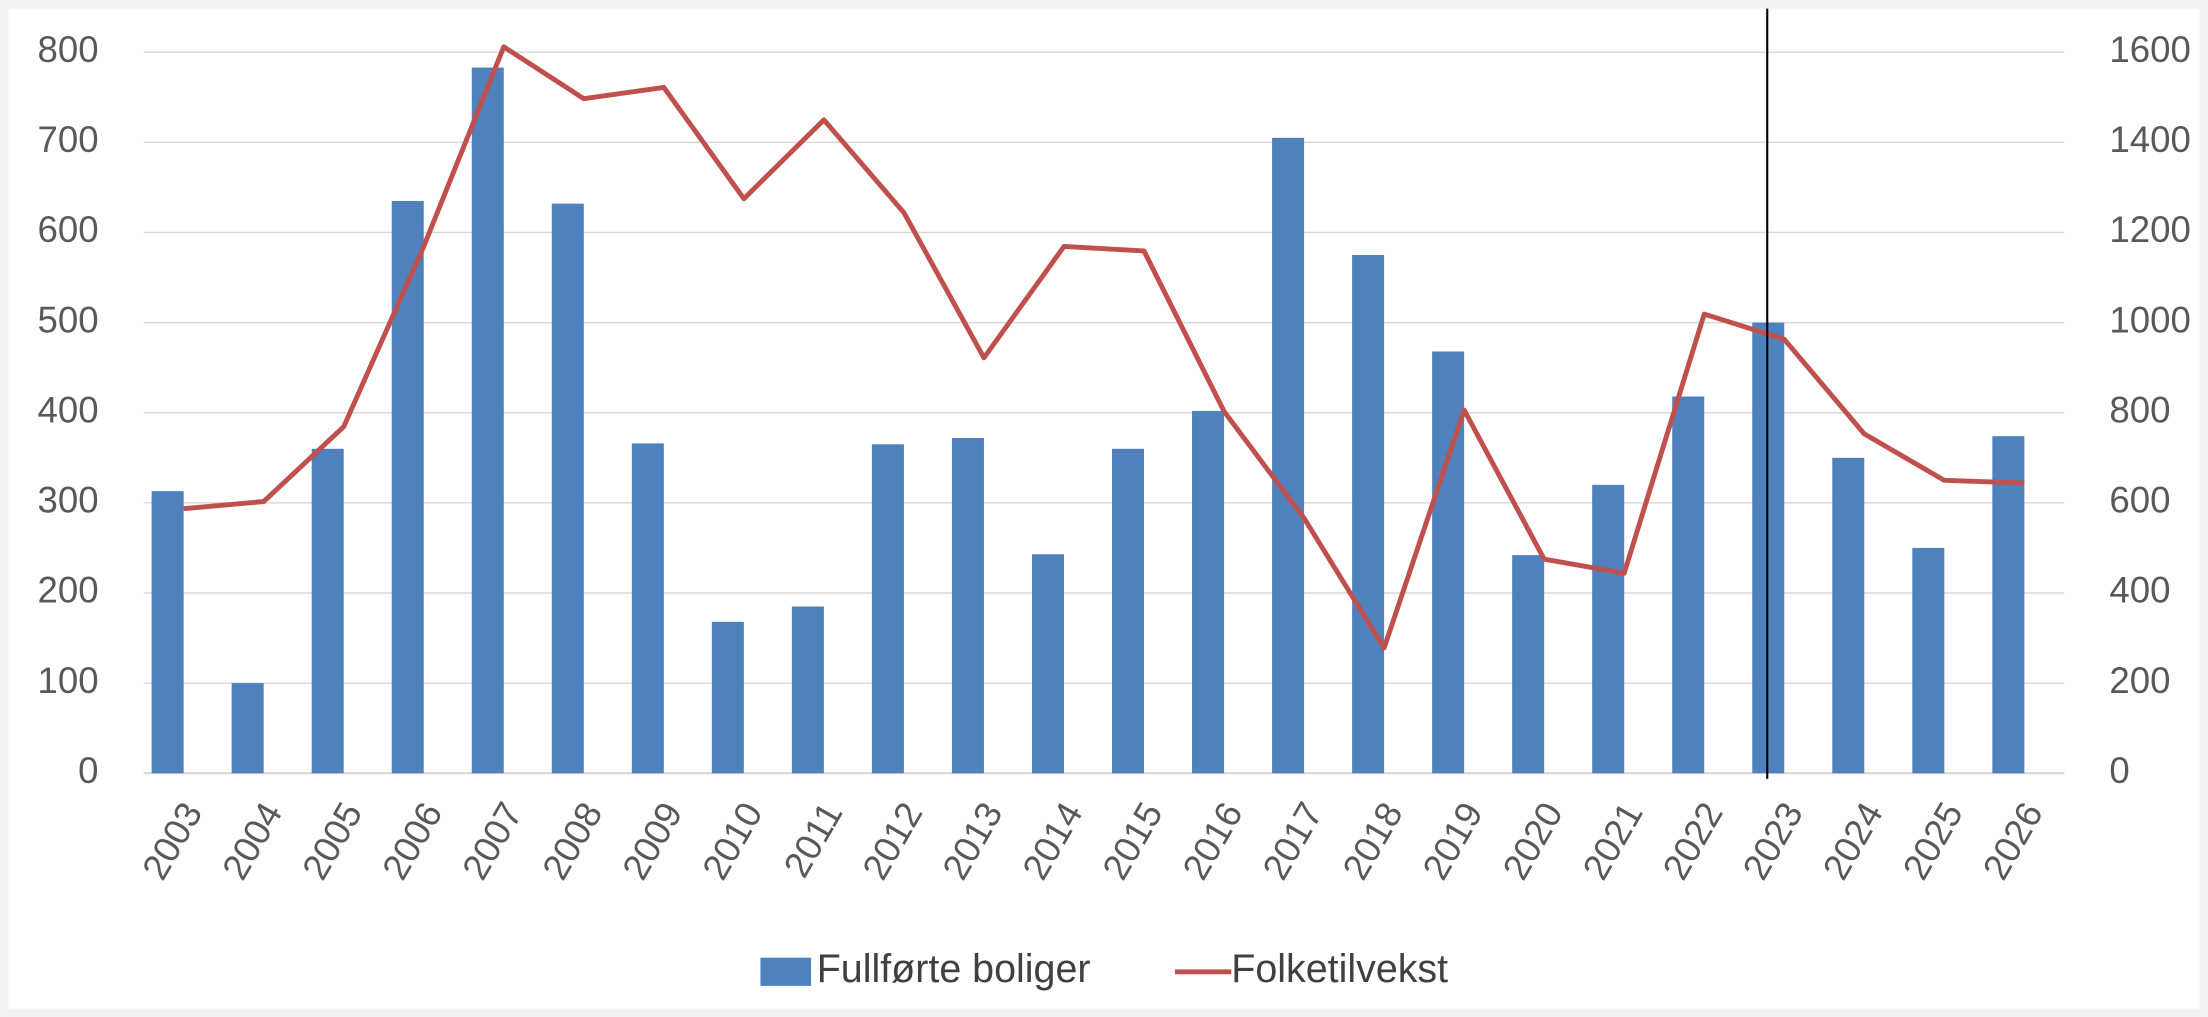 The height and width of the screenshot is (1017, 2208). Describe the element at coordinates (67, 680) in the screenshot. I see `y-tick-label: 100` at that location.